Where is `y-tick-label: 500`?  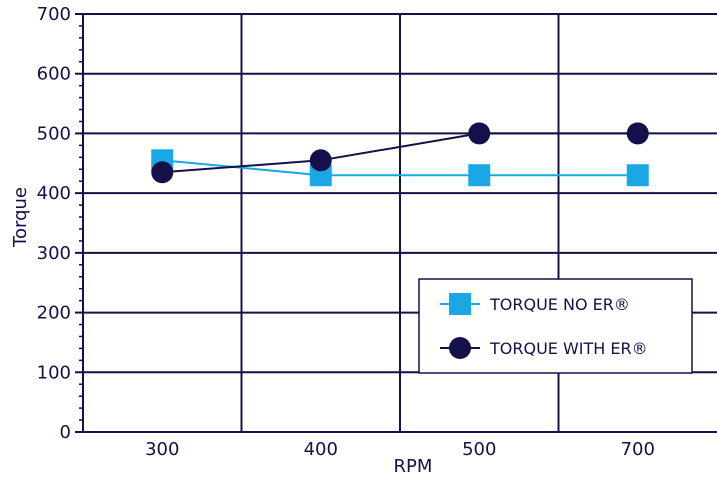
y-tick-label: 500 is located at coordinates (54, 133).